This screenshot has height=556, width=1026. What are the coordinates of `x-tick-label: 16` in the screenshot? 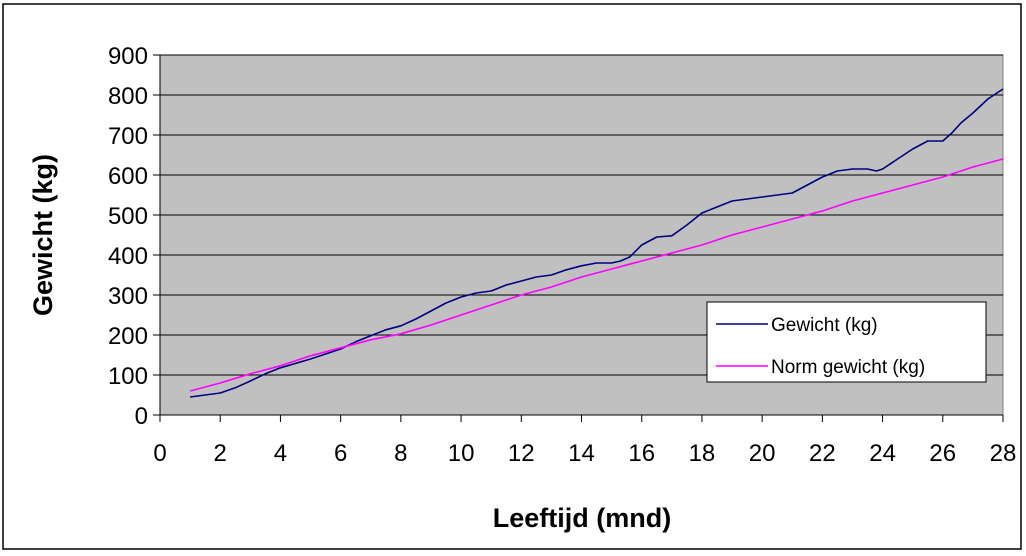 It's located at (641, 453).